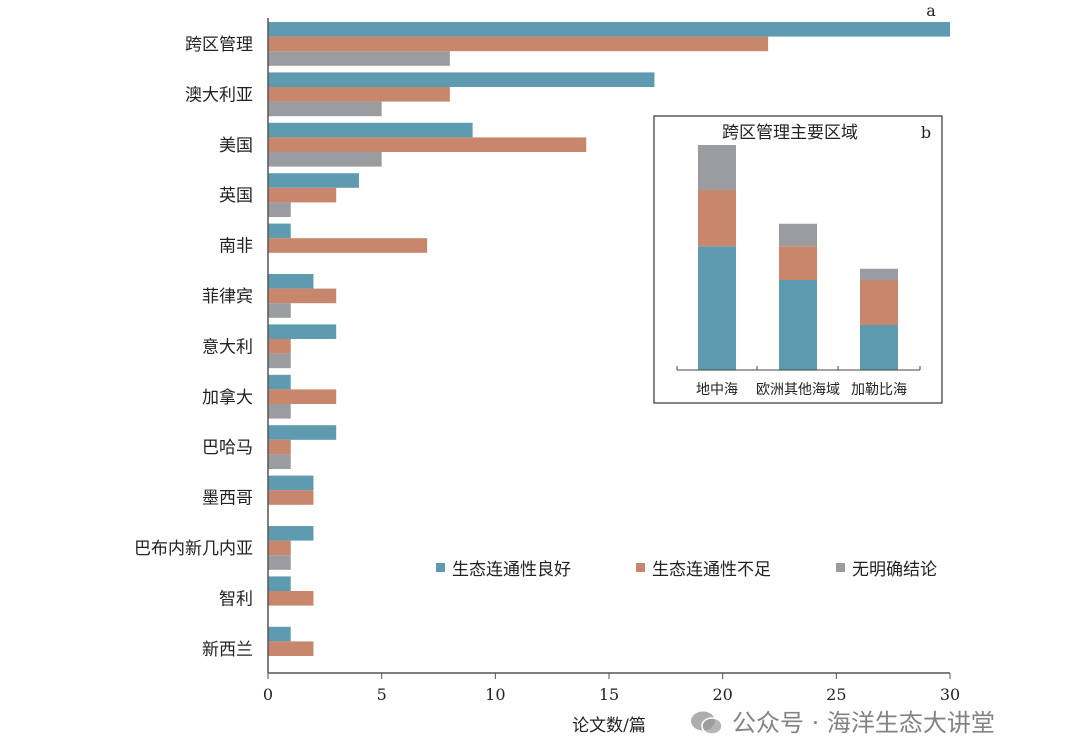 Image resolution: width=1080 pixels, height=739 pixels. What do you see at coordinates (227, 650) in the screenshot?
I see `y-tick-label: 新西兰` at bounding box center [227, 650].